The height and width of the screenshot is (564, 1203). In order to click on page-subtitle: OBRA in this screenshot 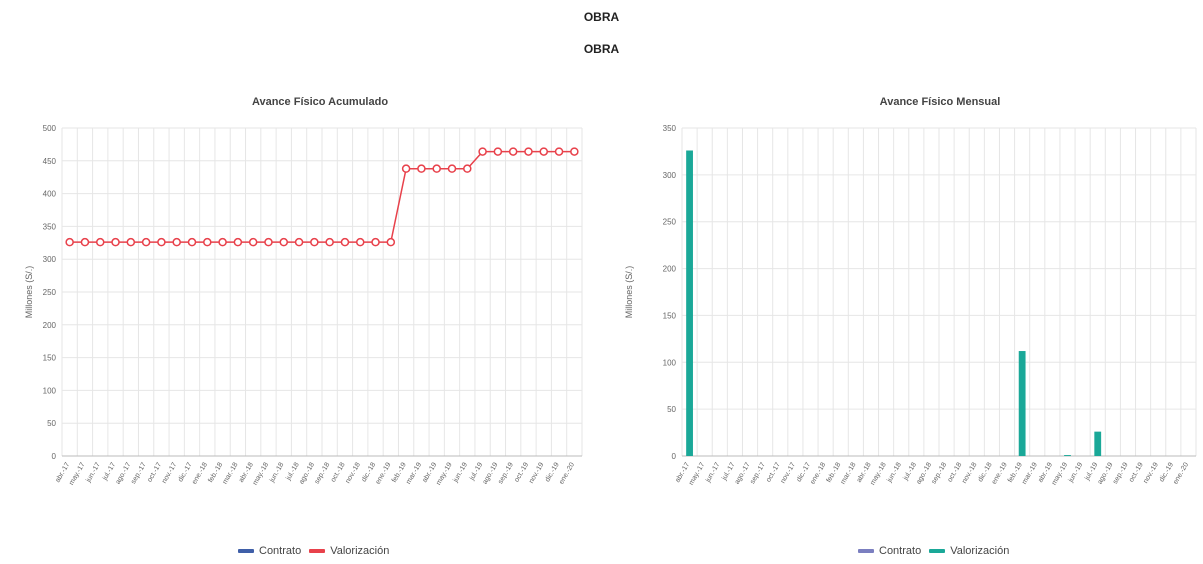, I will do `click(601, 49)`.